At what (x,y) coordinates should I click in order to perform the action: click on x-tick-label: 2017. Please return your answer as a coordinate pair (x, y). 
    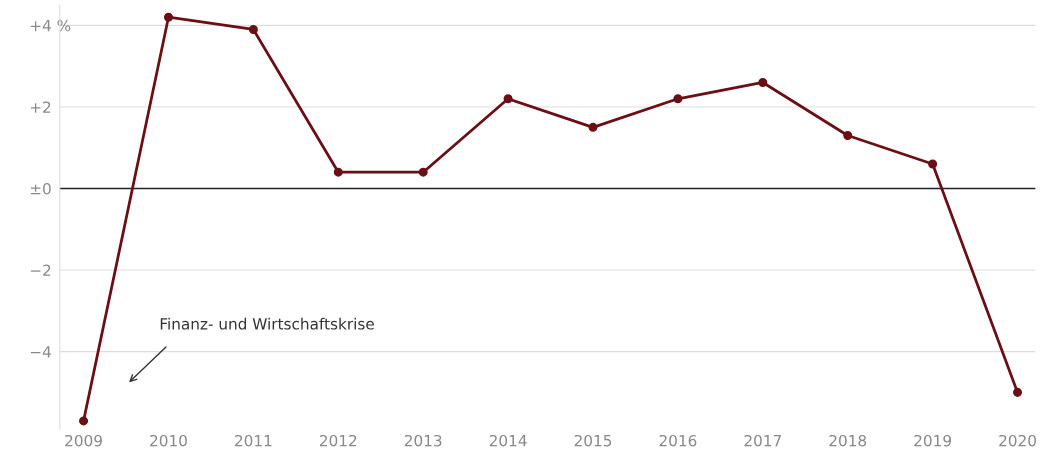
    Looking at the image, I should click on (762, 440).